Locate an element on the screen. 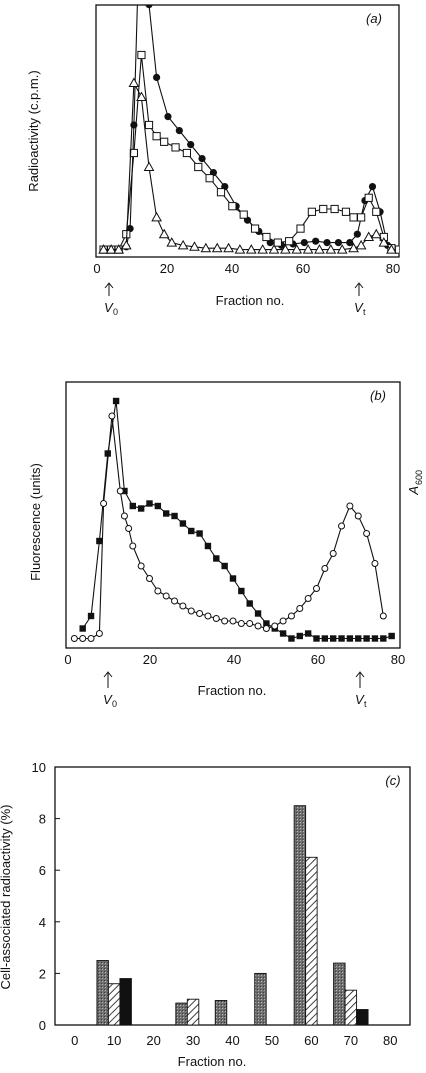  panel-c-xtick-label: 10 is located at coordinates (114, 1040).